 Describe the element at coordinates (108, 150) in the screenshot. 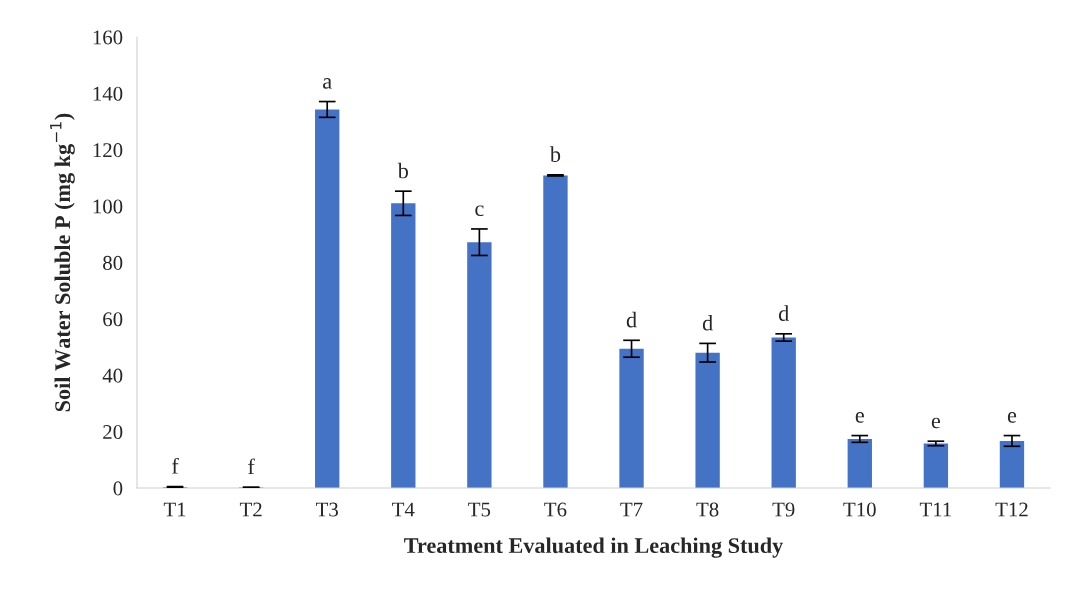

I see `y-tick-label: 120` at that location.